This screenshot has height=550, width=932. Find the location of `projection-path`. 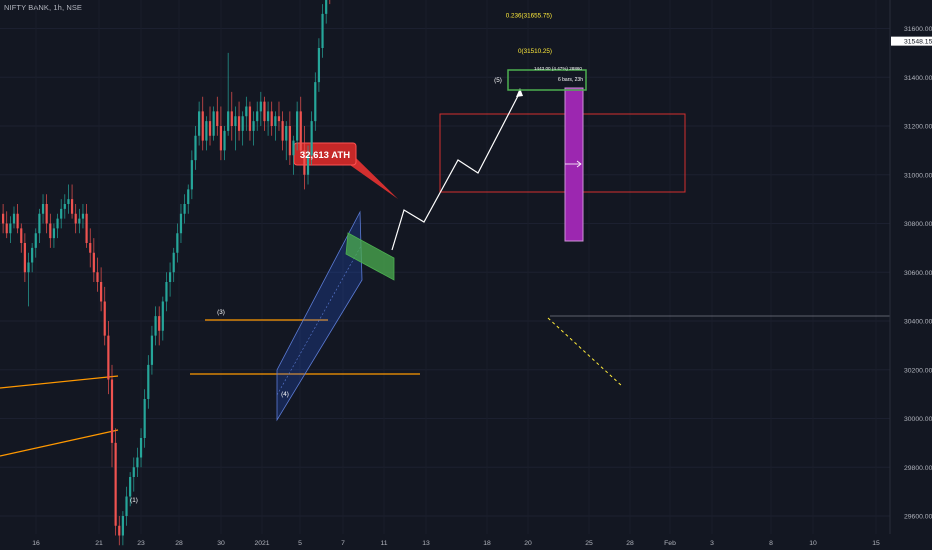

projection-path is located at coordinates (456, 171).